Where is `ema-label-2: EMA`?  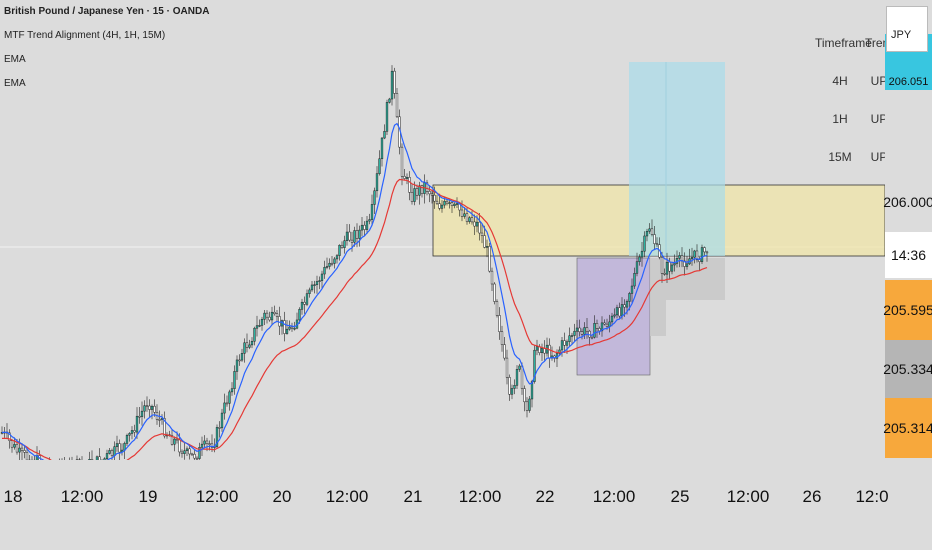
ema-label-2: EMA is located at coordinates (15, 83).